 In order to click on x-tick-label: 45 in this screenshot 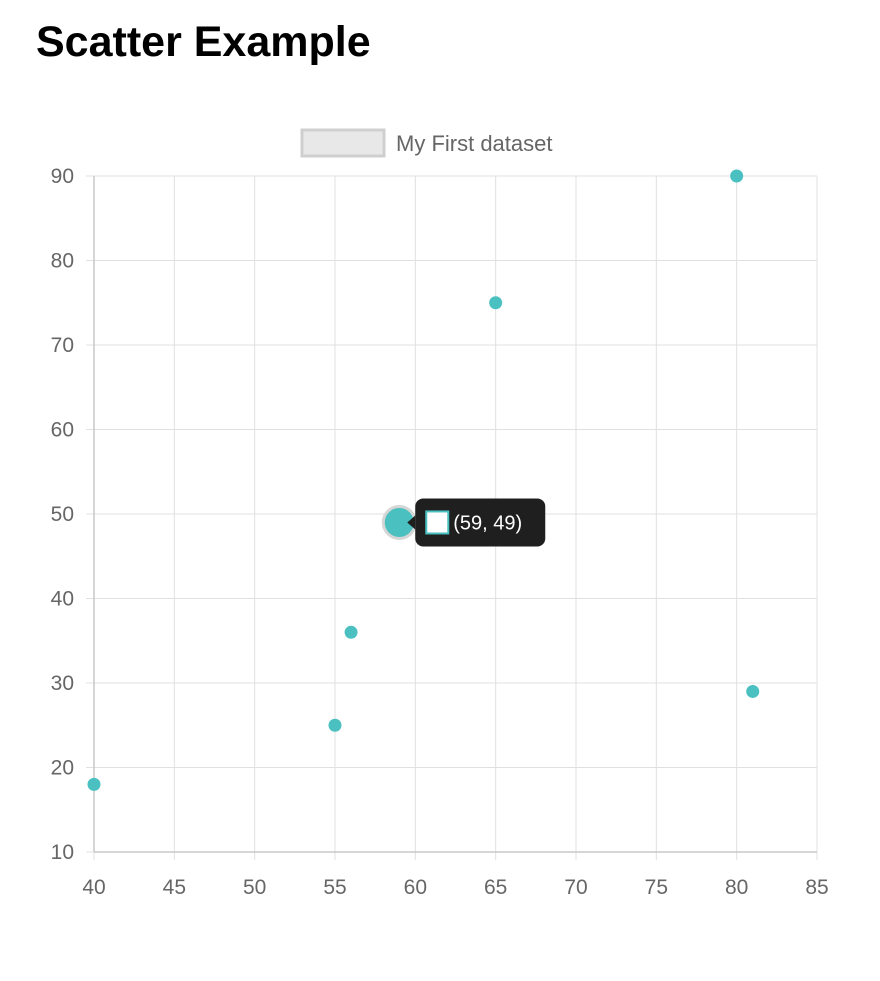, I will do `click(174, 887)`.